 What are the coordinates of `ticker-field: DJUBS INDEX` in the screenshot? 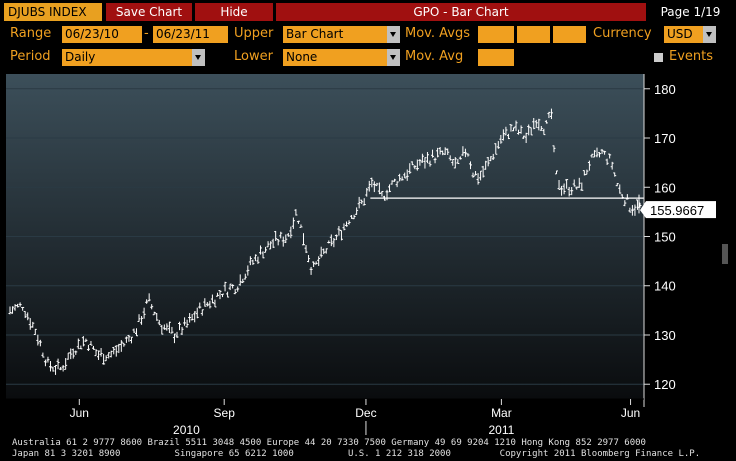 It's located at (53, 12).